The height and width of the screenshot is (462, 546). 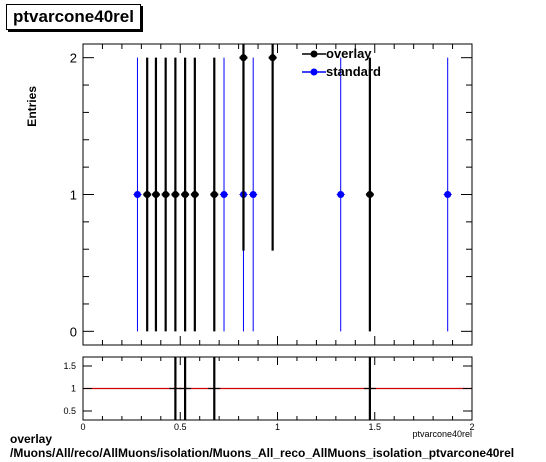 What do you see at coordinates (353, 71) in the screenshot?
I see `legend-label-standard: standard` at bounding box center [353, 71].